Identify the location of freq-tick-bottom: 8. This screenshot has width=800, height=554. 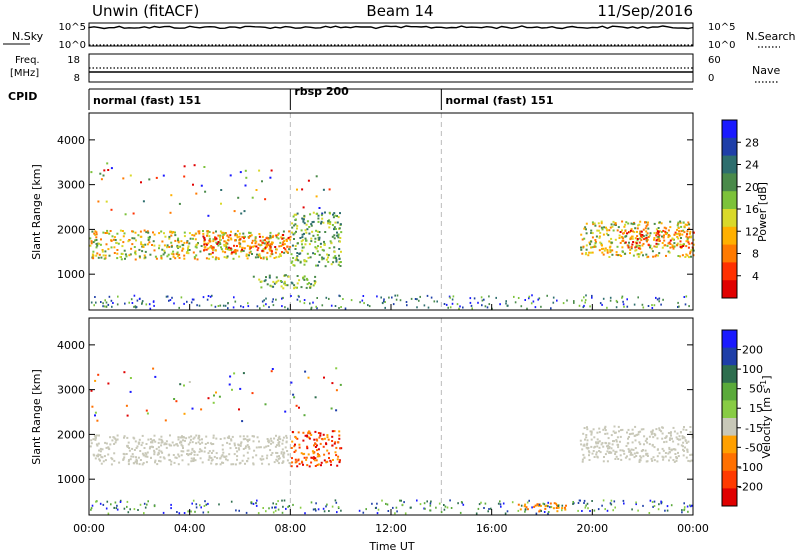
(77, 78).